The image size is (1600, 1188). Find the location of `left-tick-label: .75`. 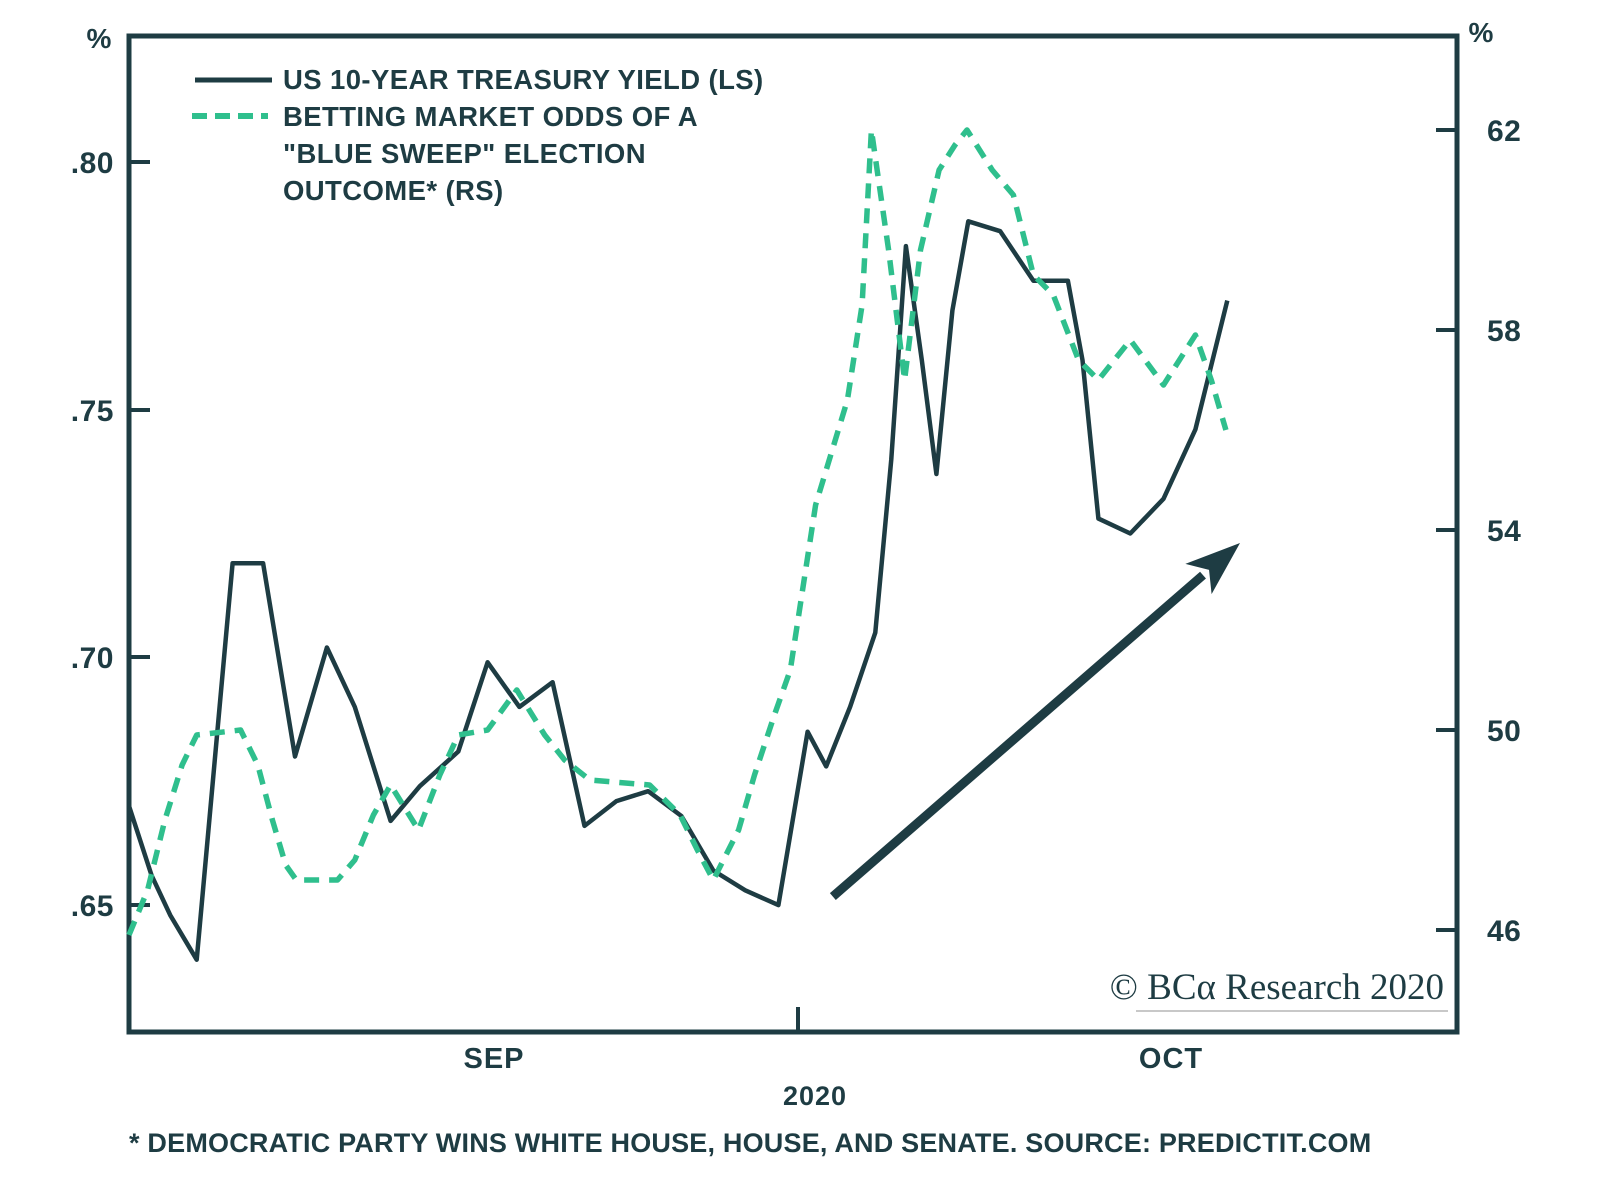

left-tick-label: .75 is located at coordinates (92, 411).